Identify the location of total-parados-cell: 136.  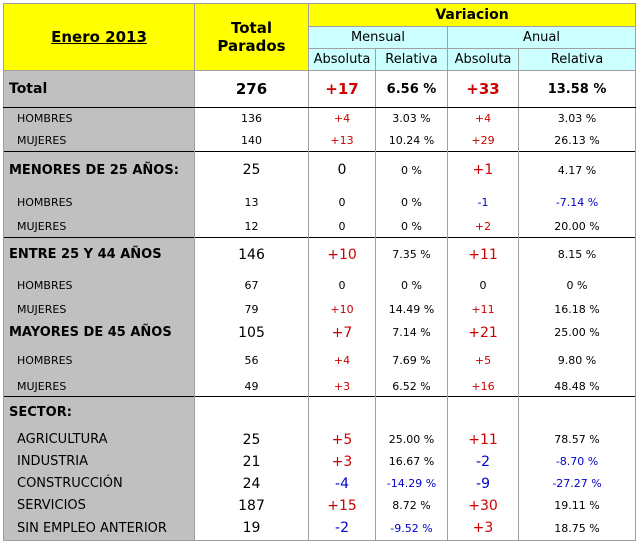
(251, 118).